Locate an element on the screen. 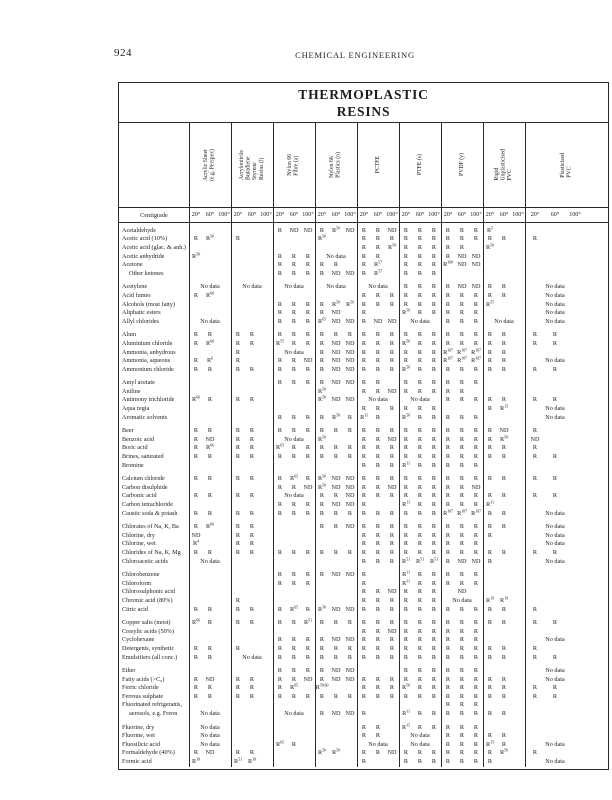  table-row: Ether R R R R ND ND R R R R R R No data is located at coordinates (363, 670).